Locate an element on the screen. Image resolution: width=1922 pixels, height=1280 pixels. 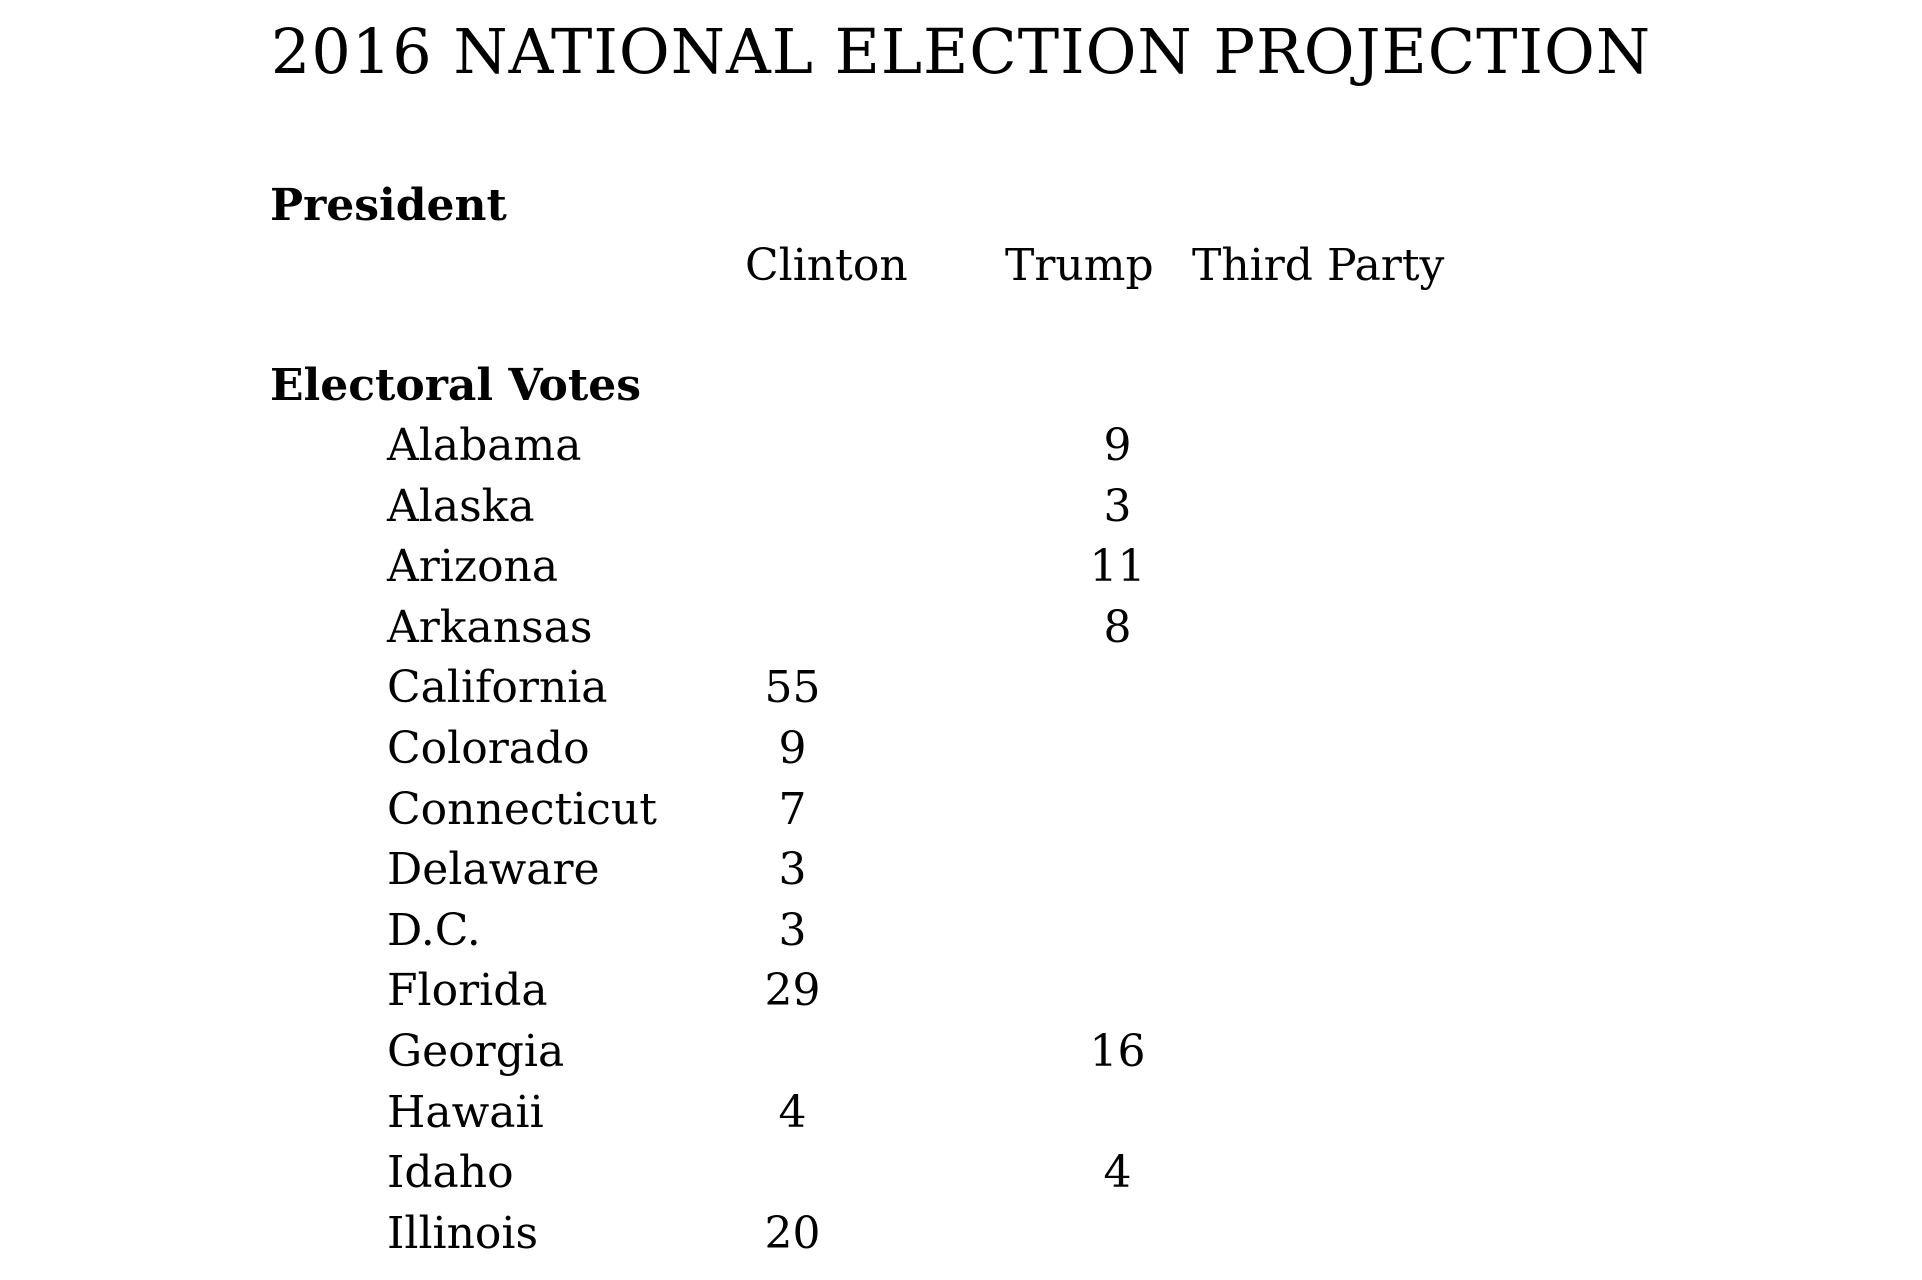
table-row: Illinois 20 is located at coordinates (961, 1234).